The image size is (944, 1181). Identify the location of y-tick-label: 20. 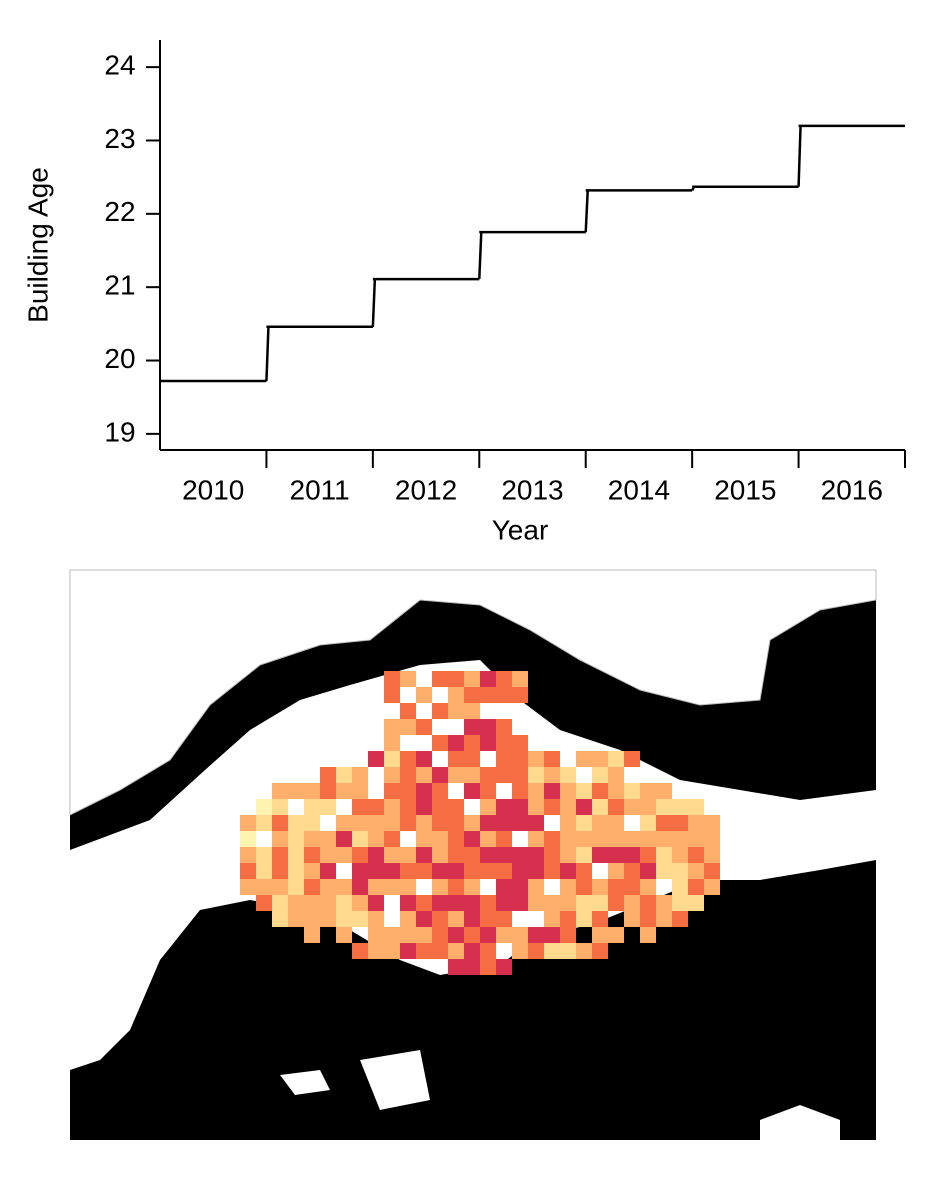
(119, 358).